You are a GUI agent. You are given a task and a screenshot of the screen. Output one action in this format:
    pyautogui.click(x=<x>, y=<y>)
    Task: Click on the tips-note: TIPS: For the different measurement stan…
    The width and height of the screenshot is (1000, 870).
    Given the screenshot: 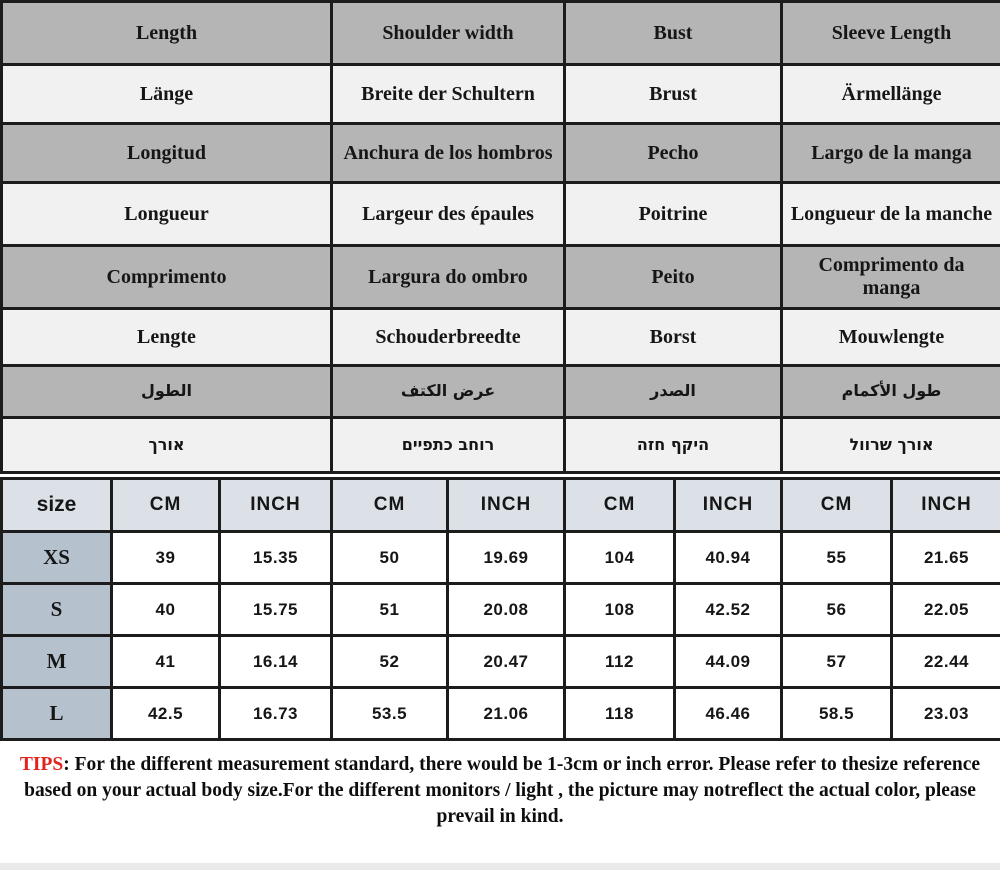 What is the action you would take?
    pyautogui.click(x=500, y=791)
    